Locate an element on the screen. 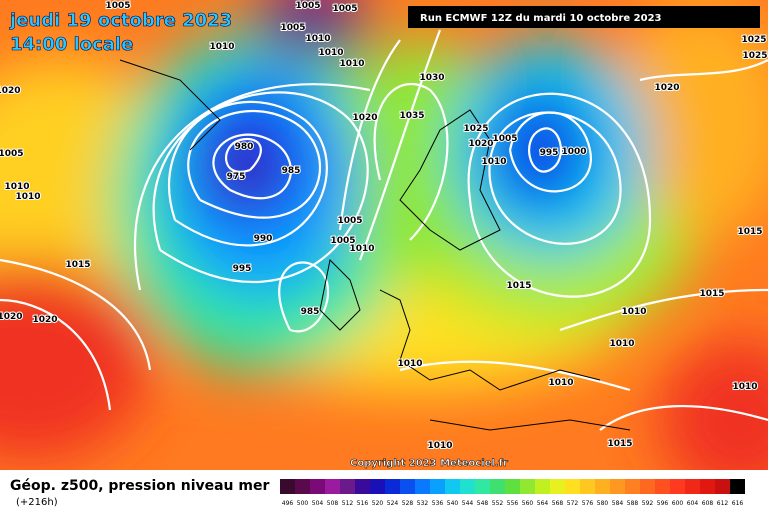  legend-label: 520 is located at coordinates (378, 503).